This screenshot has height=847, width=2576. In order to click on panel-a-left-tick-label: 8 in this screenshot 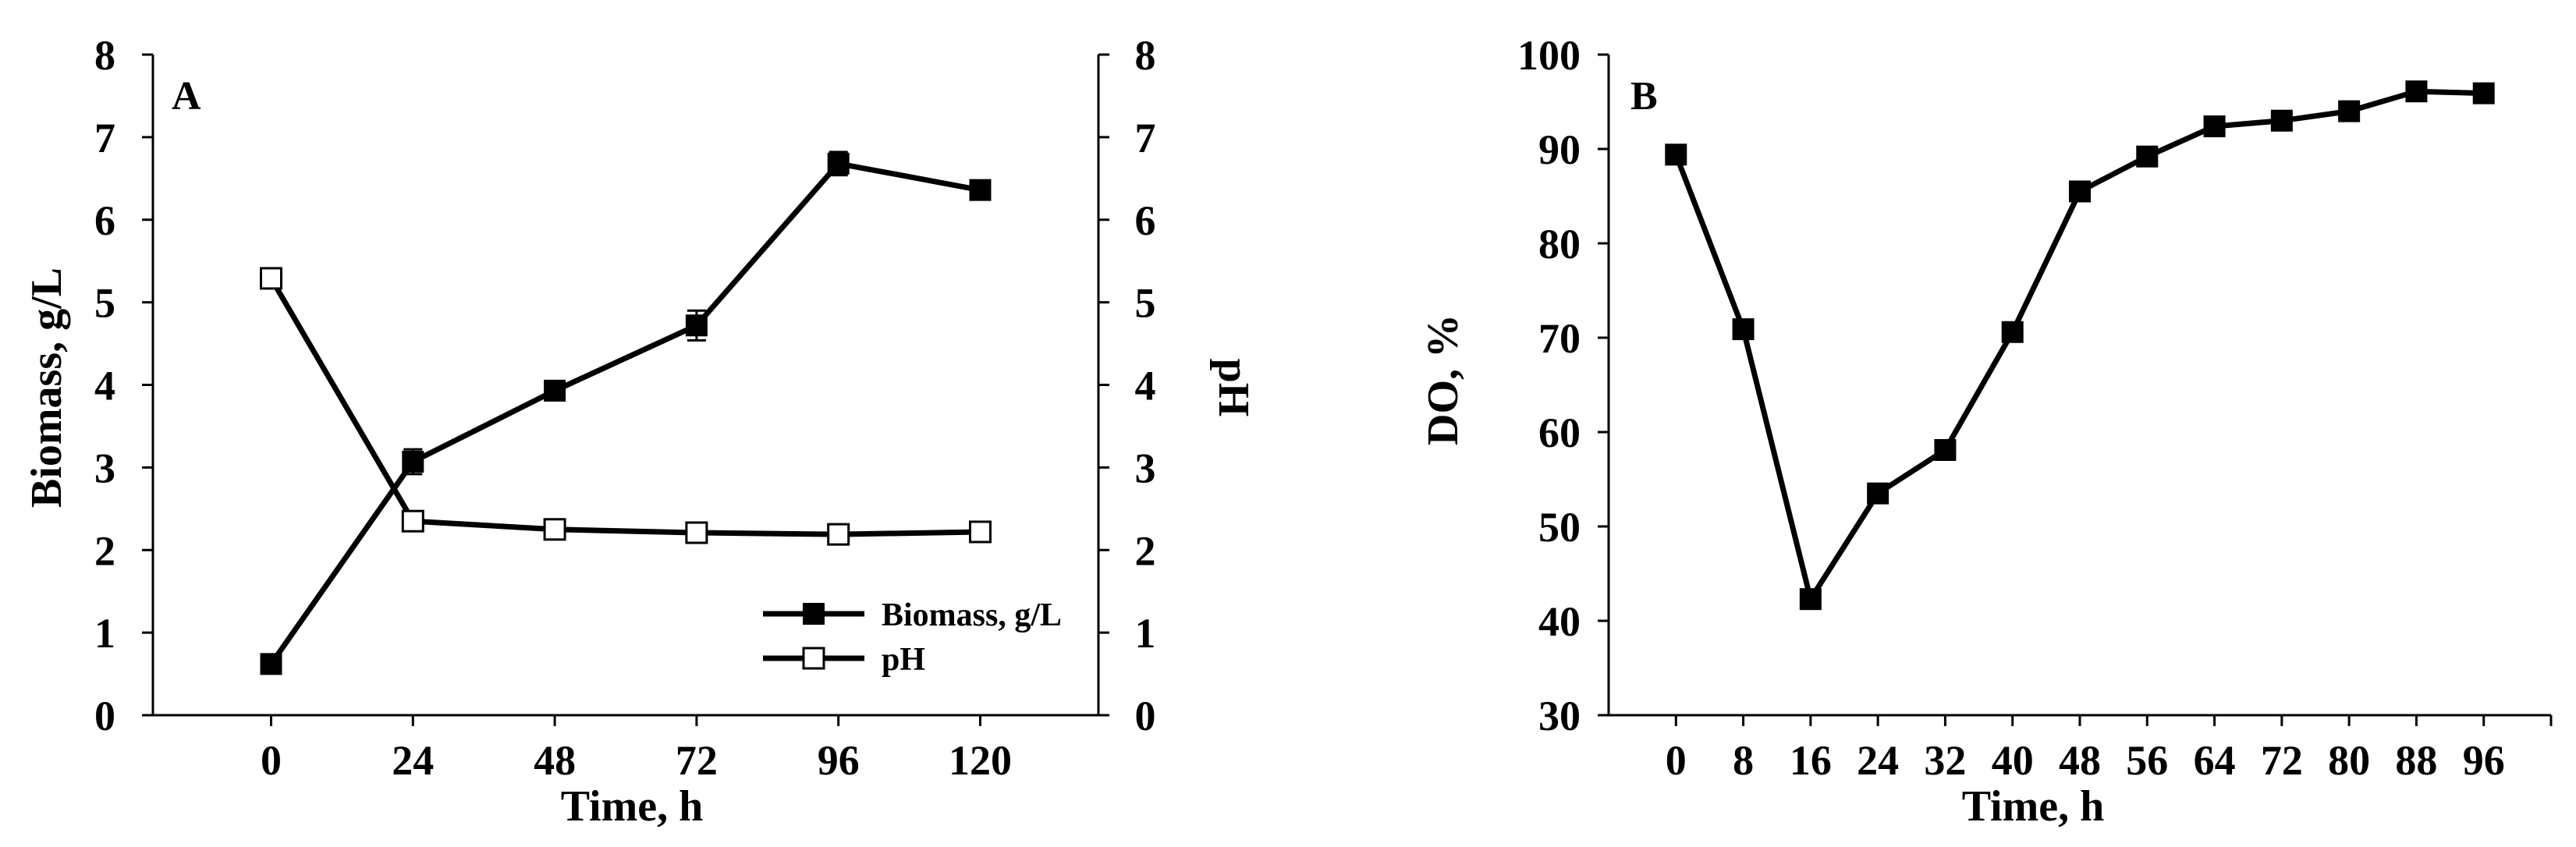, I will do `click(104, 55)`.